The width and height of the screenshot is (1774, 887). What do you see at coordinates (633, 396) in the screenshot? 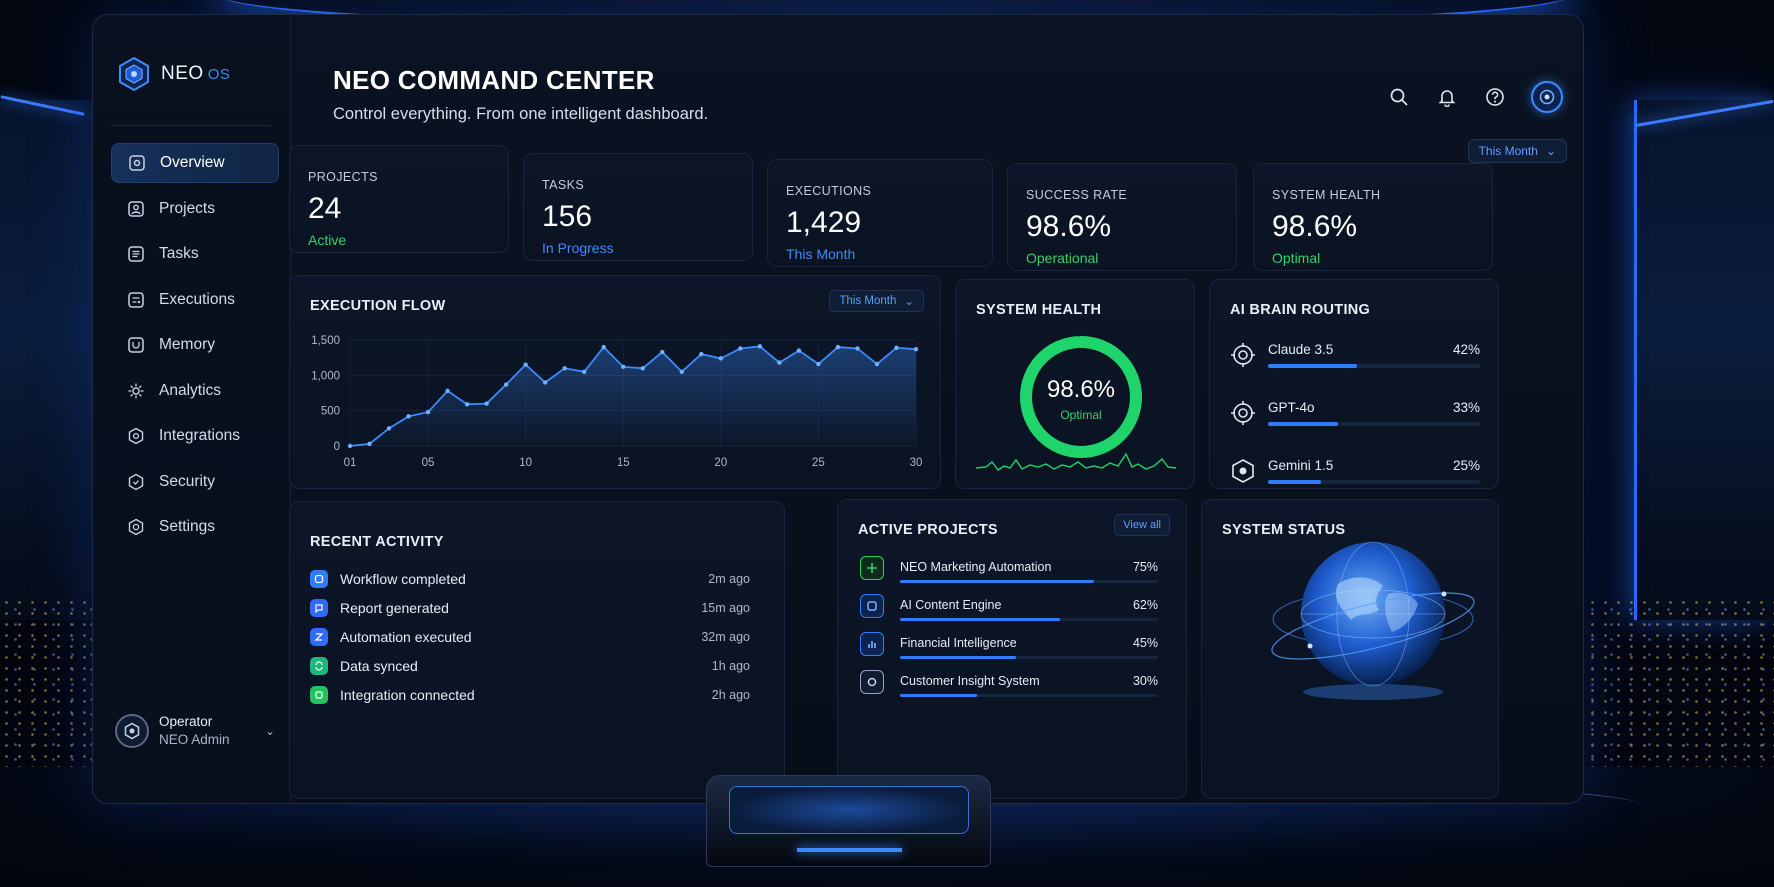
I see `series-area` at bounding box center [633, 396].